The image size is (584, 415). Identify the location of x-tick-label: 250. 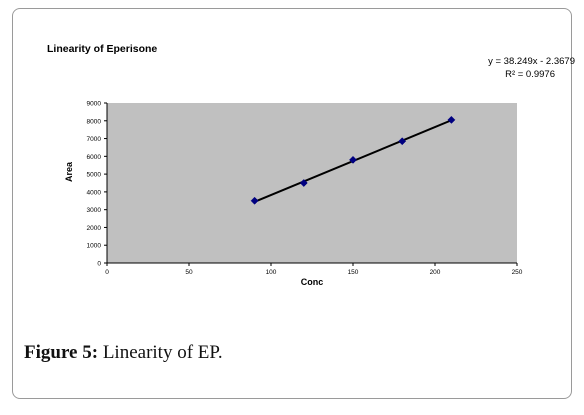
(517, 272).